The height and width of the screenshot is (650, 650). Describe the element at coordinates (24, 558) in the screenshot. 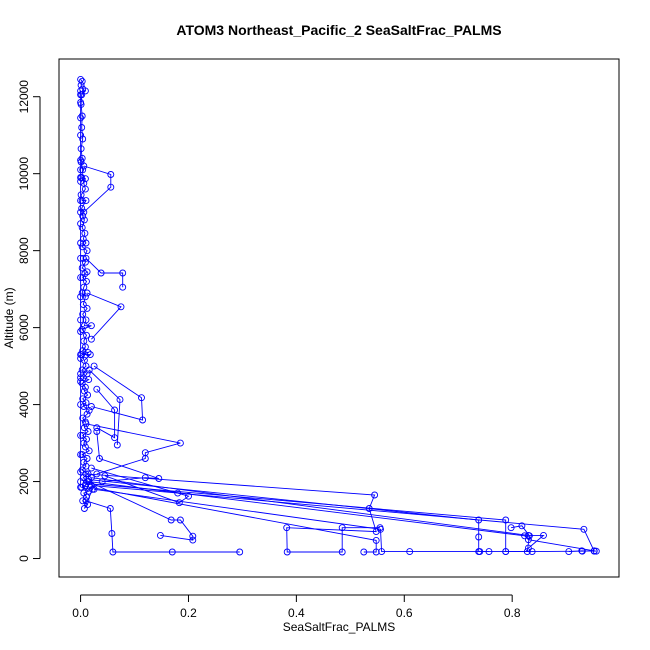

I see `y-tick-label: 0` at that location.